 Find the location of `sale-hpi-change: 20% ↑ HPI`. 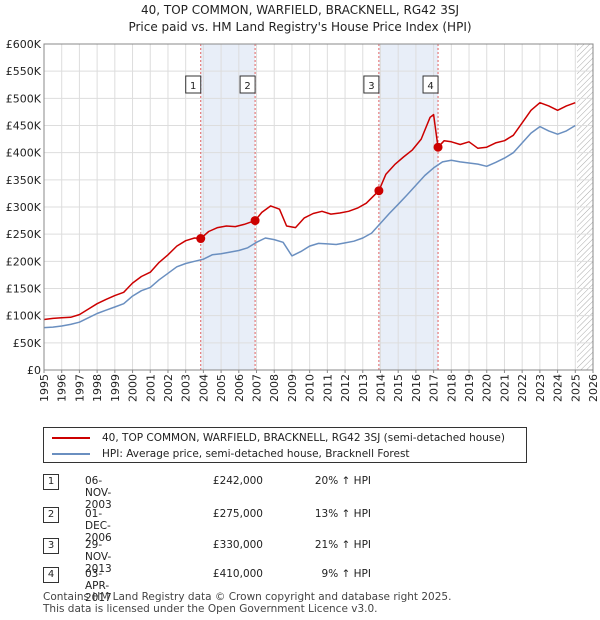

sale-hpi-change: 20% ↑ HPI is located at coordinates (342, 481).